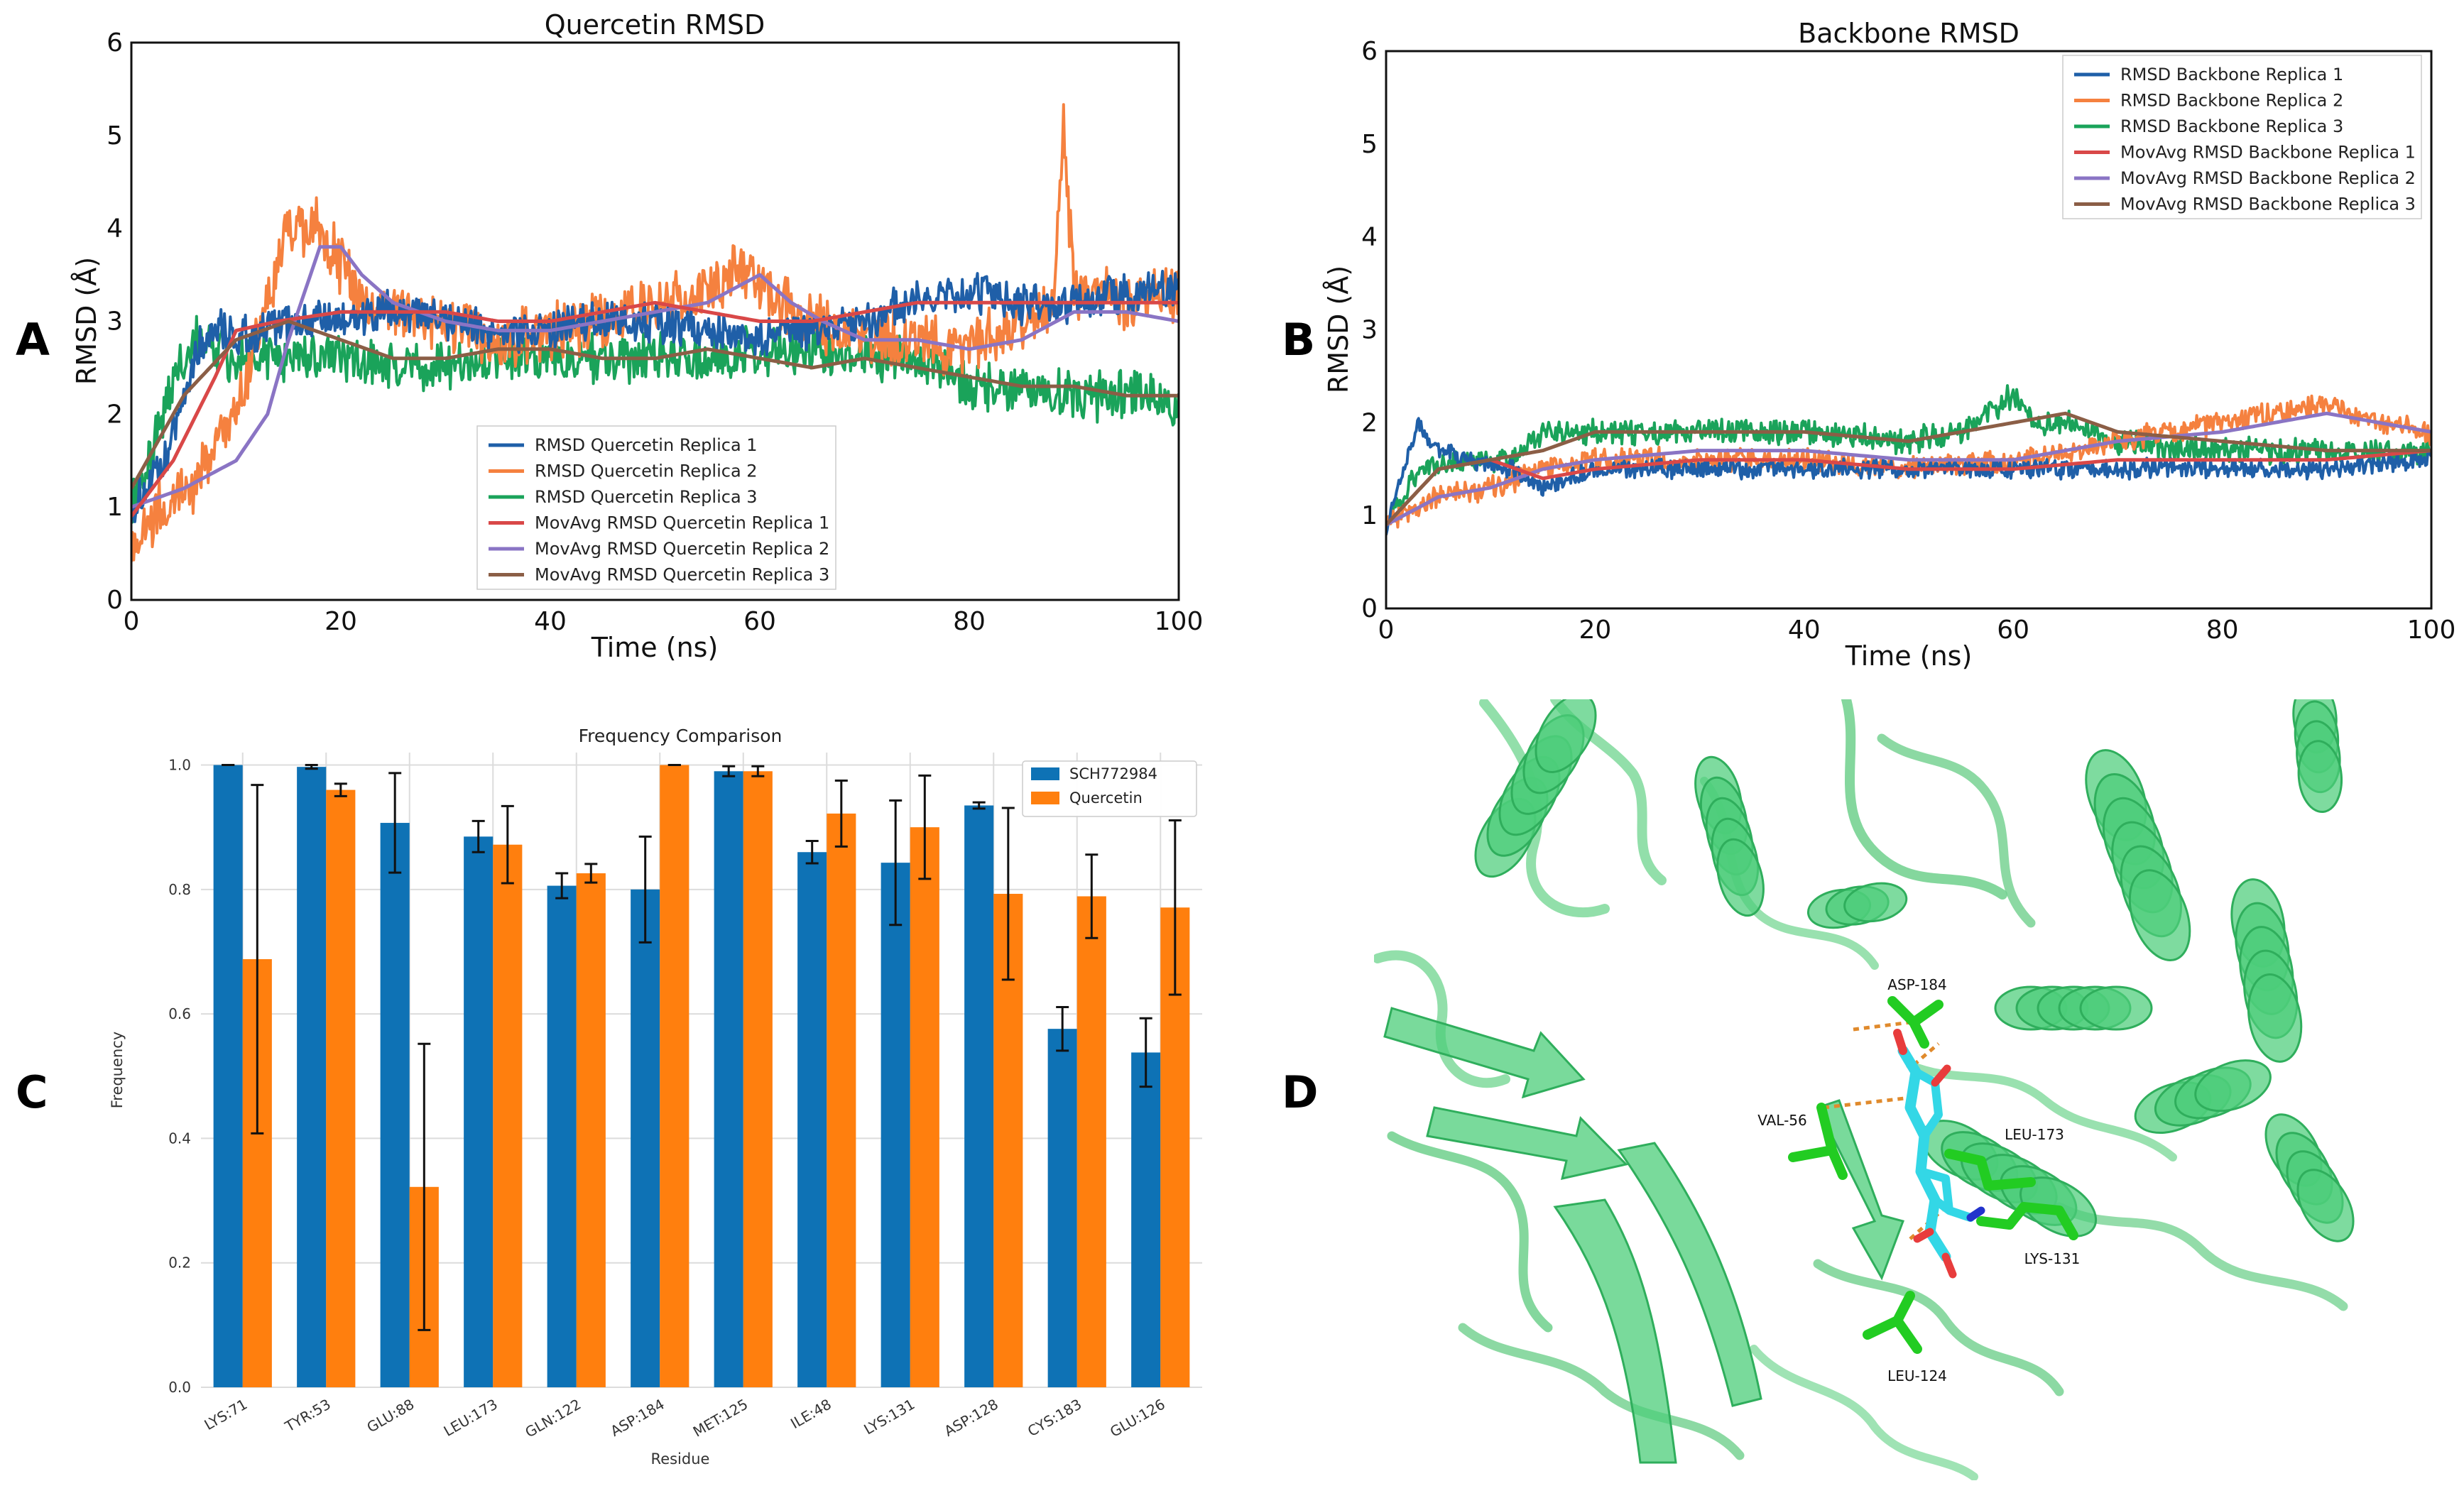 Image resolution: width=2464 pixels, height=1503 pixels. What do you see at coordinates (32, 1092) in the screenshot?
I see `panel-label-c: C` at bounding box center [32, 1092].